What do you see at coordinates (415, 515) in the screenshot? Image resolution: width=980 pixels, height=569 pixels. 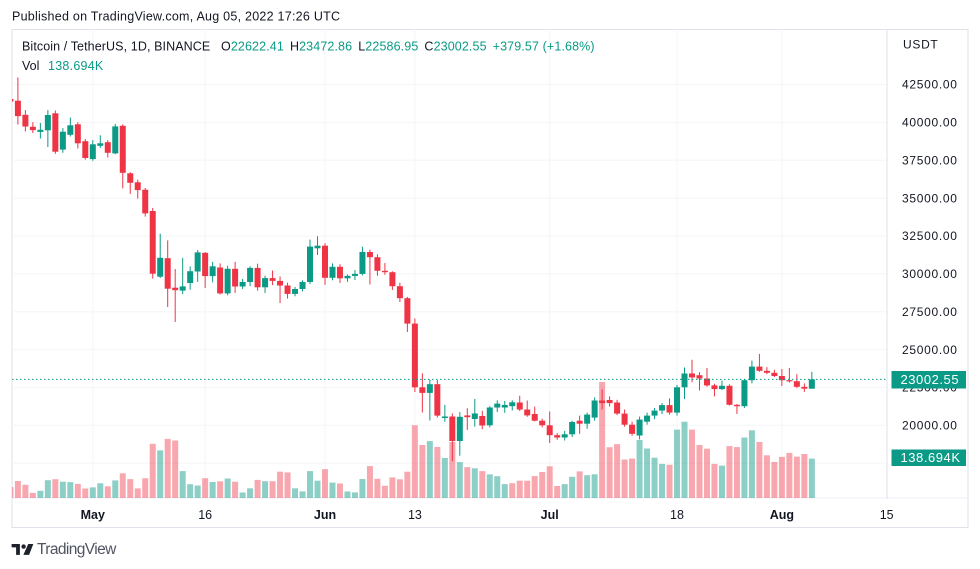 I see `svg-text: 13` at bounding box center [415, 515].